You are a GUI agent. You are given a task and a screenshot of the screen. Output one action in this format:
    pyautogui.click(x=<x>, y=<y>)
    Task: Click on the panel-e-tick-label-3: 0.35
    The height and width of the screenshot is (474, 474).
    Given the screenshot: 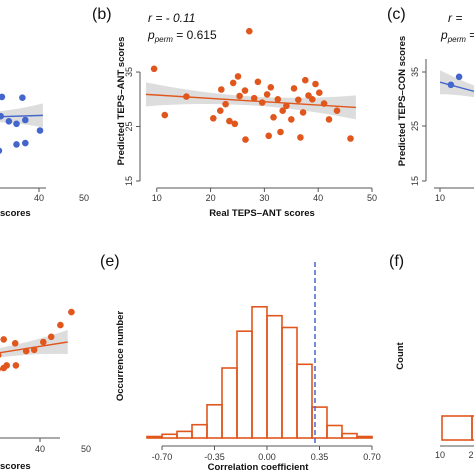 What is the action you would take?
    pyautogui.click(x=320, y=457)
    